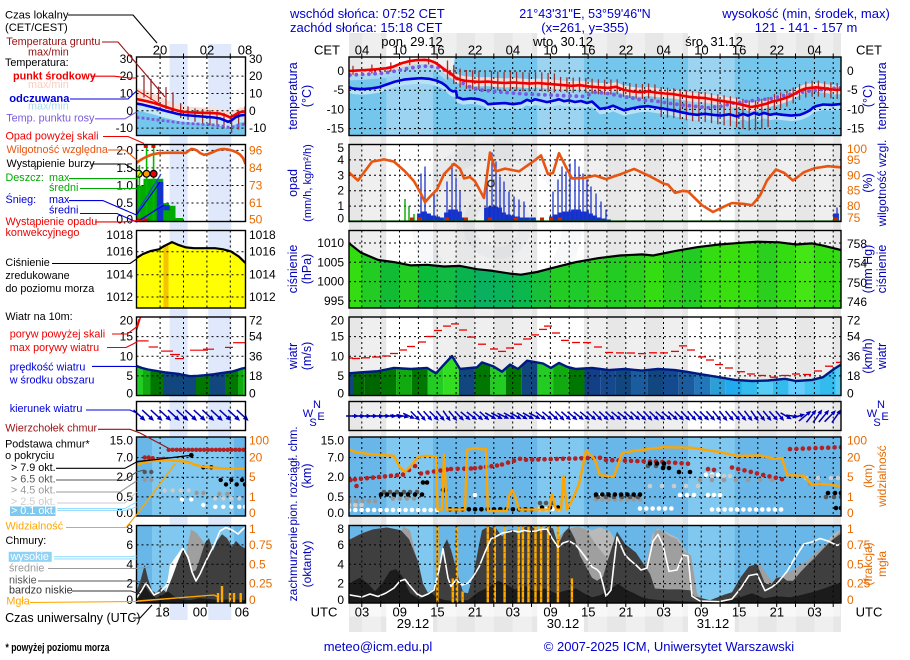 This screenshot has width=910, height=660. I want to click on svg-text: 18, so click(854, 376).